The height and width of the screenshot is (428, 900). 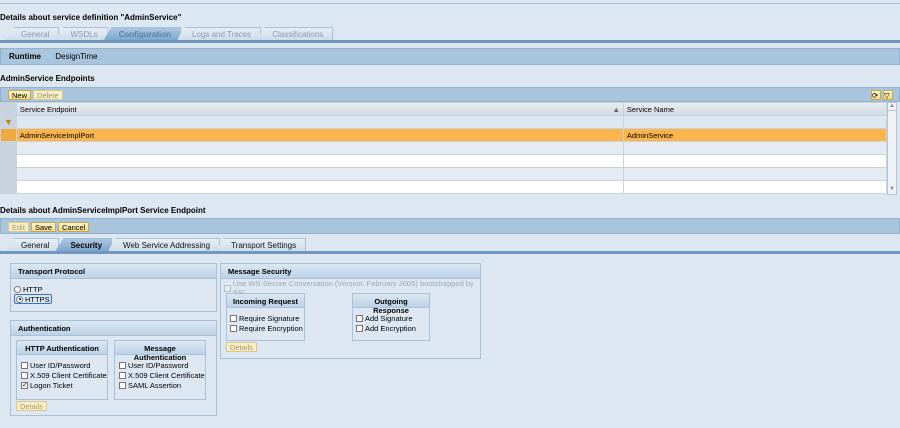 I want to click on incoming-request-title: Incoming Request, so click(x=265, y=301).